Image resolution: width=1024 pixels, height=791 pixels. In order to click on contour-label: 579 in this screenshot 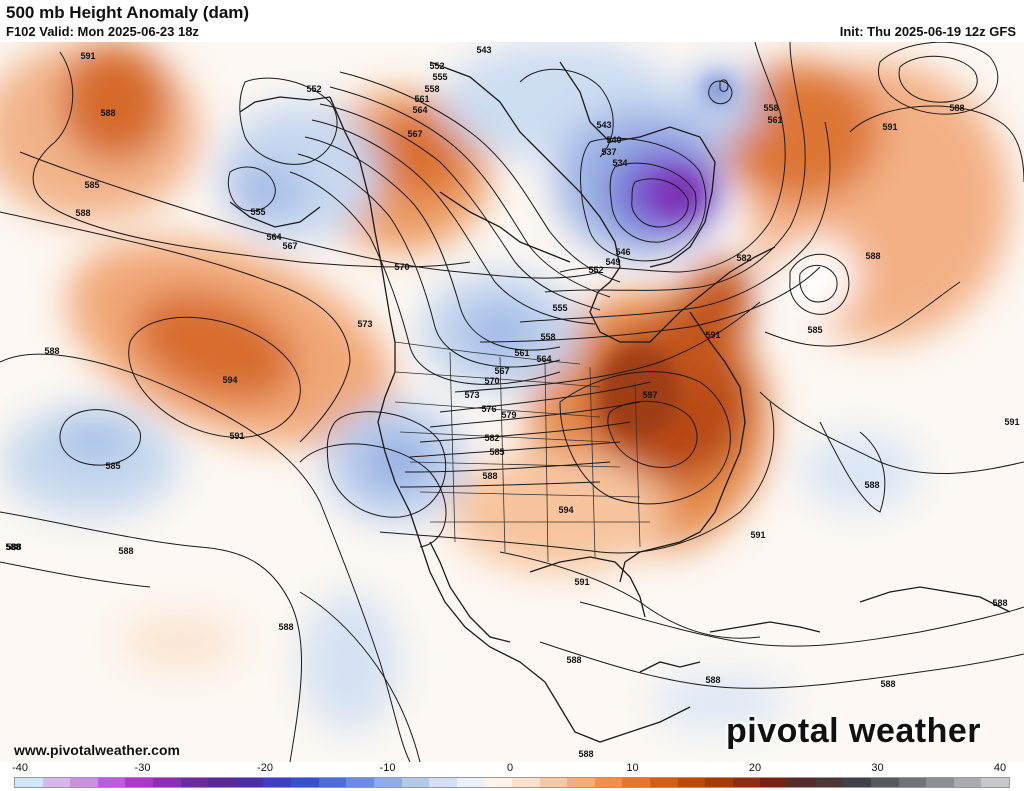, I will do `click(508, 415)`.